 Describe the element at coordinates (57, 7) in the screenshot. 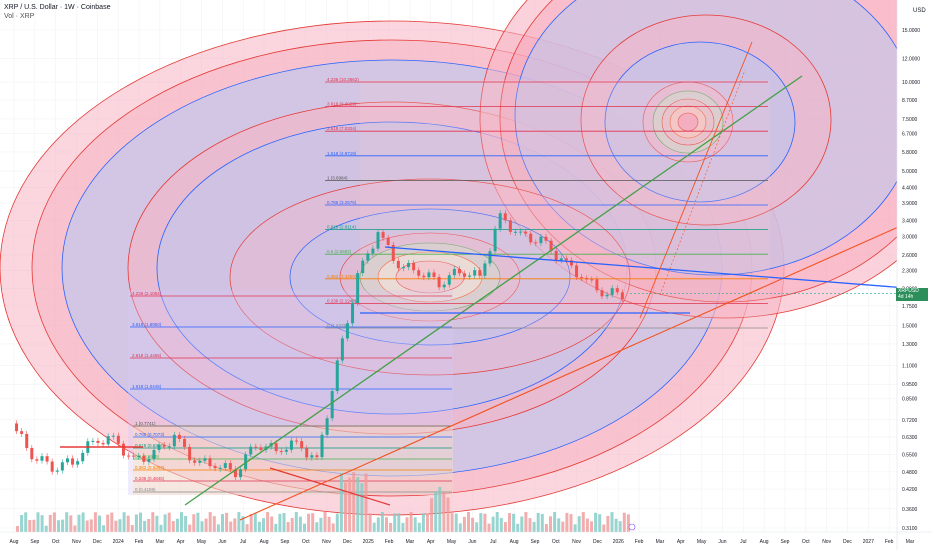

I see `symbol-title: XRP / U.S. Dollar · 1W · Coinbase` at that location.